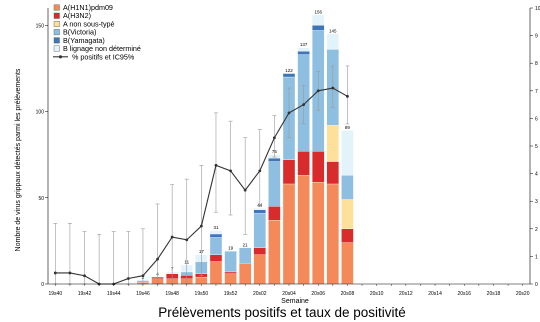 The height and width of the screenshot is (322, 540). I want to click on x-tick-label: 19s42, so click(85, 294).